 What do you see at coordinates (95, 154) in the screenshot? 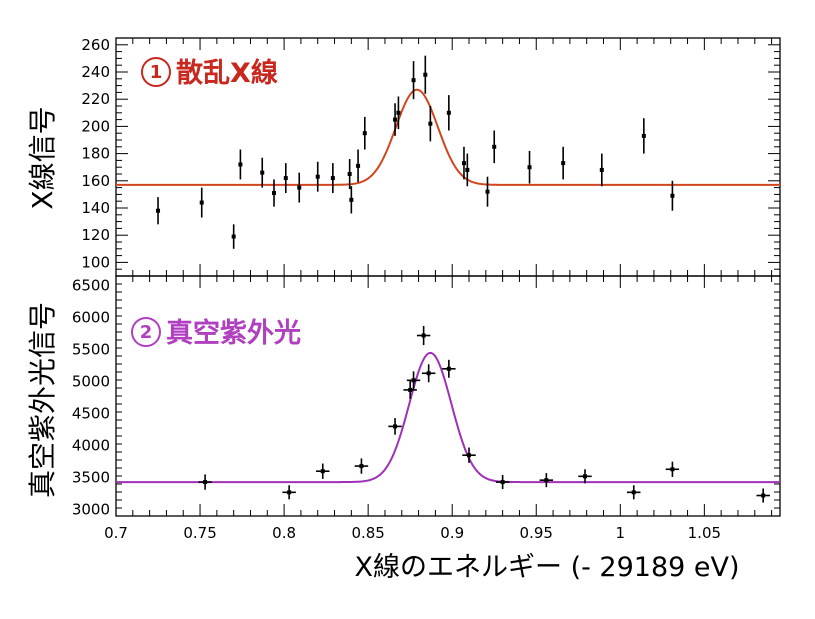
I see `top-y-tick-label: 180` at bounding box center [95, 154].